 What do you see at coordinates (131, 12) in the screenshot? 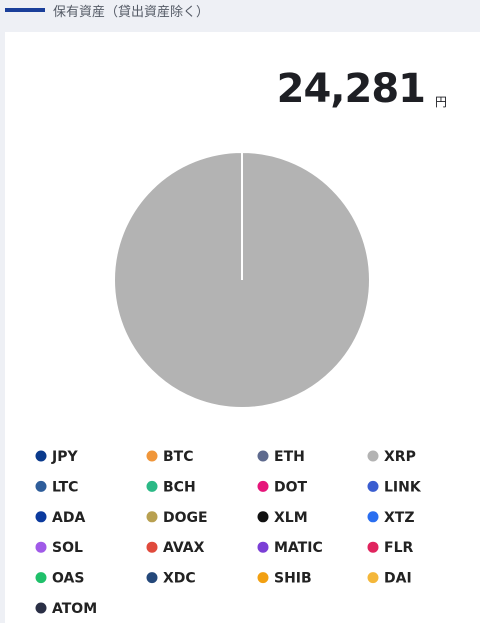
I see `section-title: 保有資産（貸出資産除く）` at bounding box center [131, 12].